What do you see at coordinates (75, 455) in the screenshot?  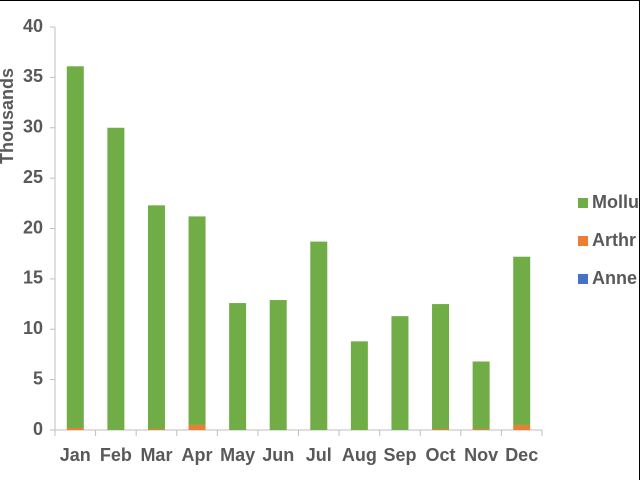 I see `x-tick-label: Jan` at bounding box center [75, 455].